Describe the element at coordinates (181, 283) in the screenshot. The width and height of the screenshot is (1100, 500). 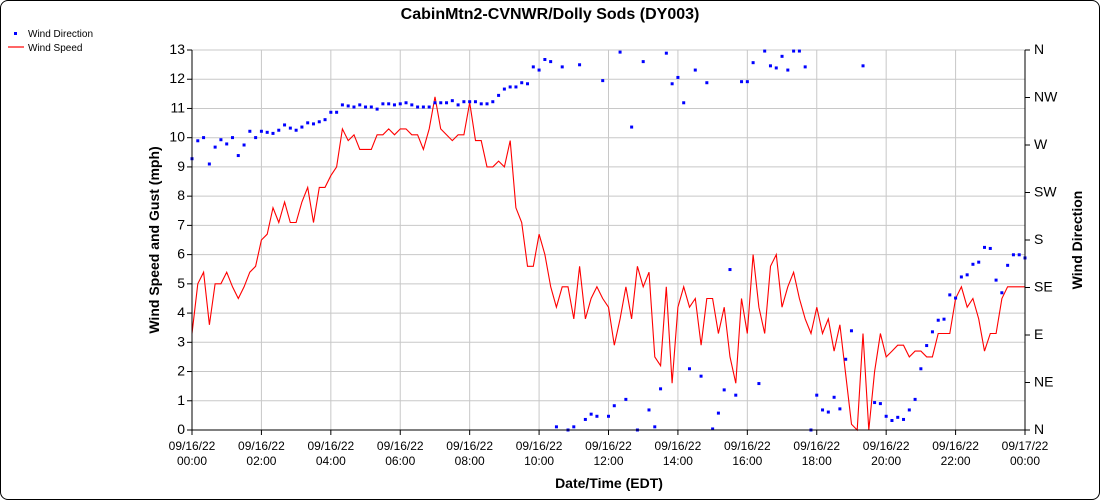
I see `y-tick-label: 5` at that location.